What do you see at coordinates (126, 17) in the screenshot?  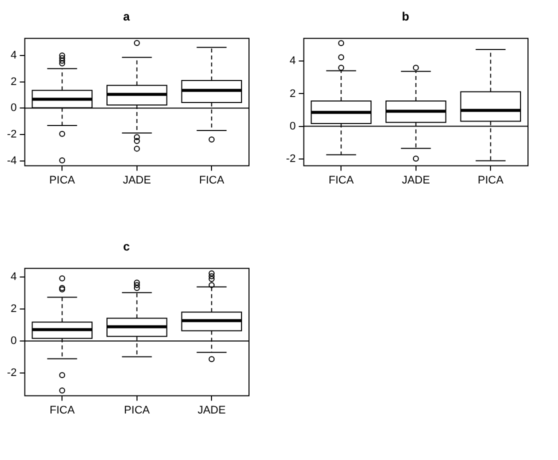 I see `chart-title: a` at bounding box center [126, 17].